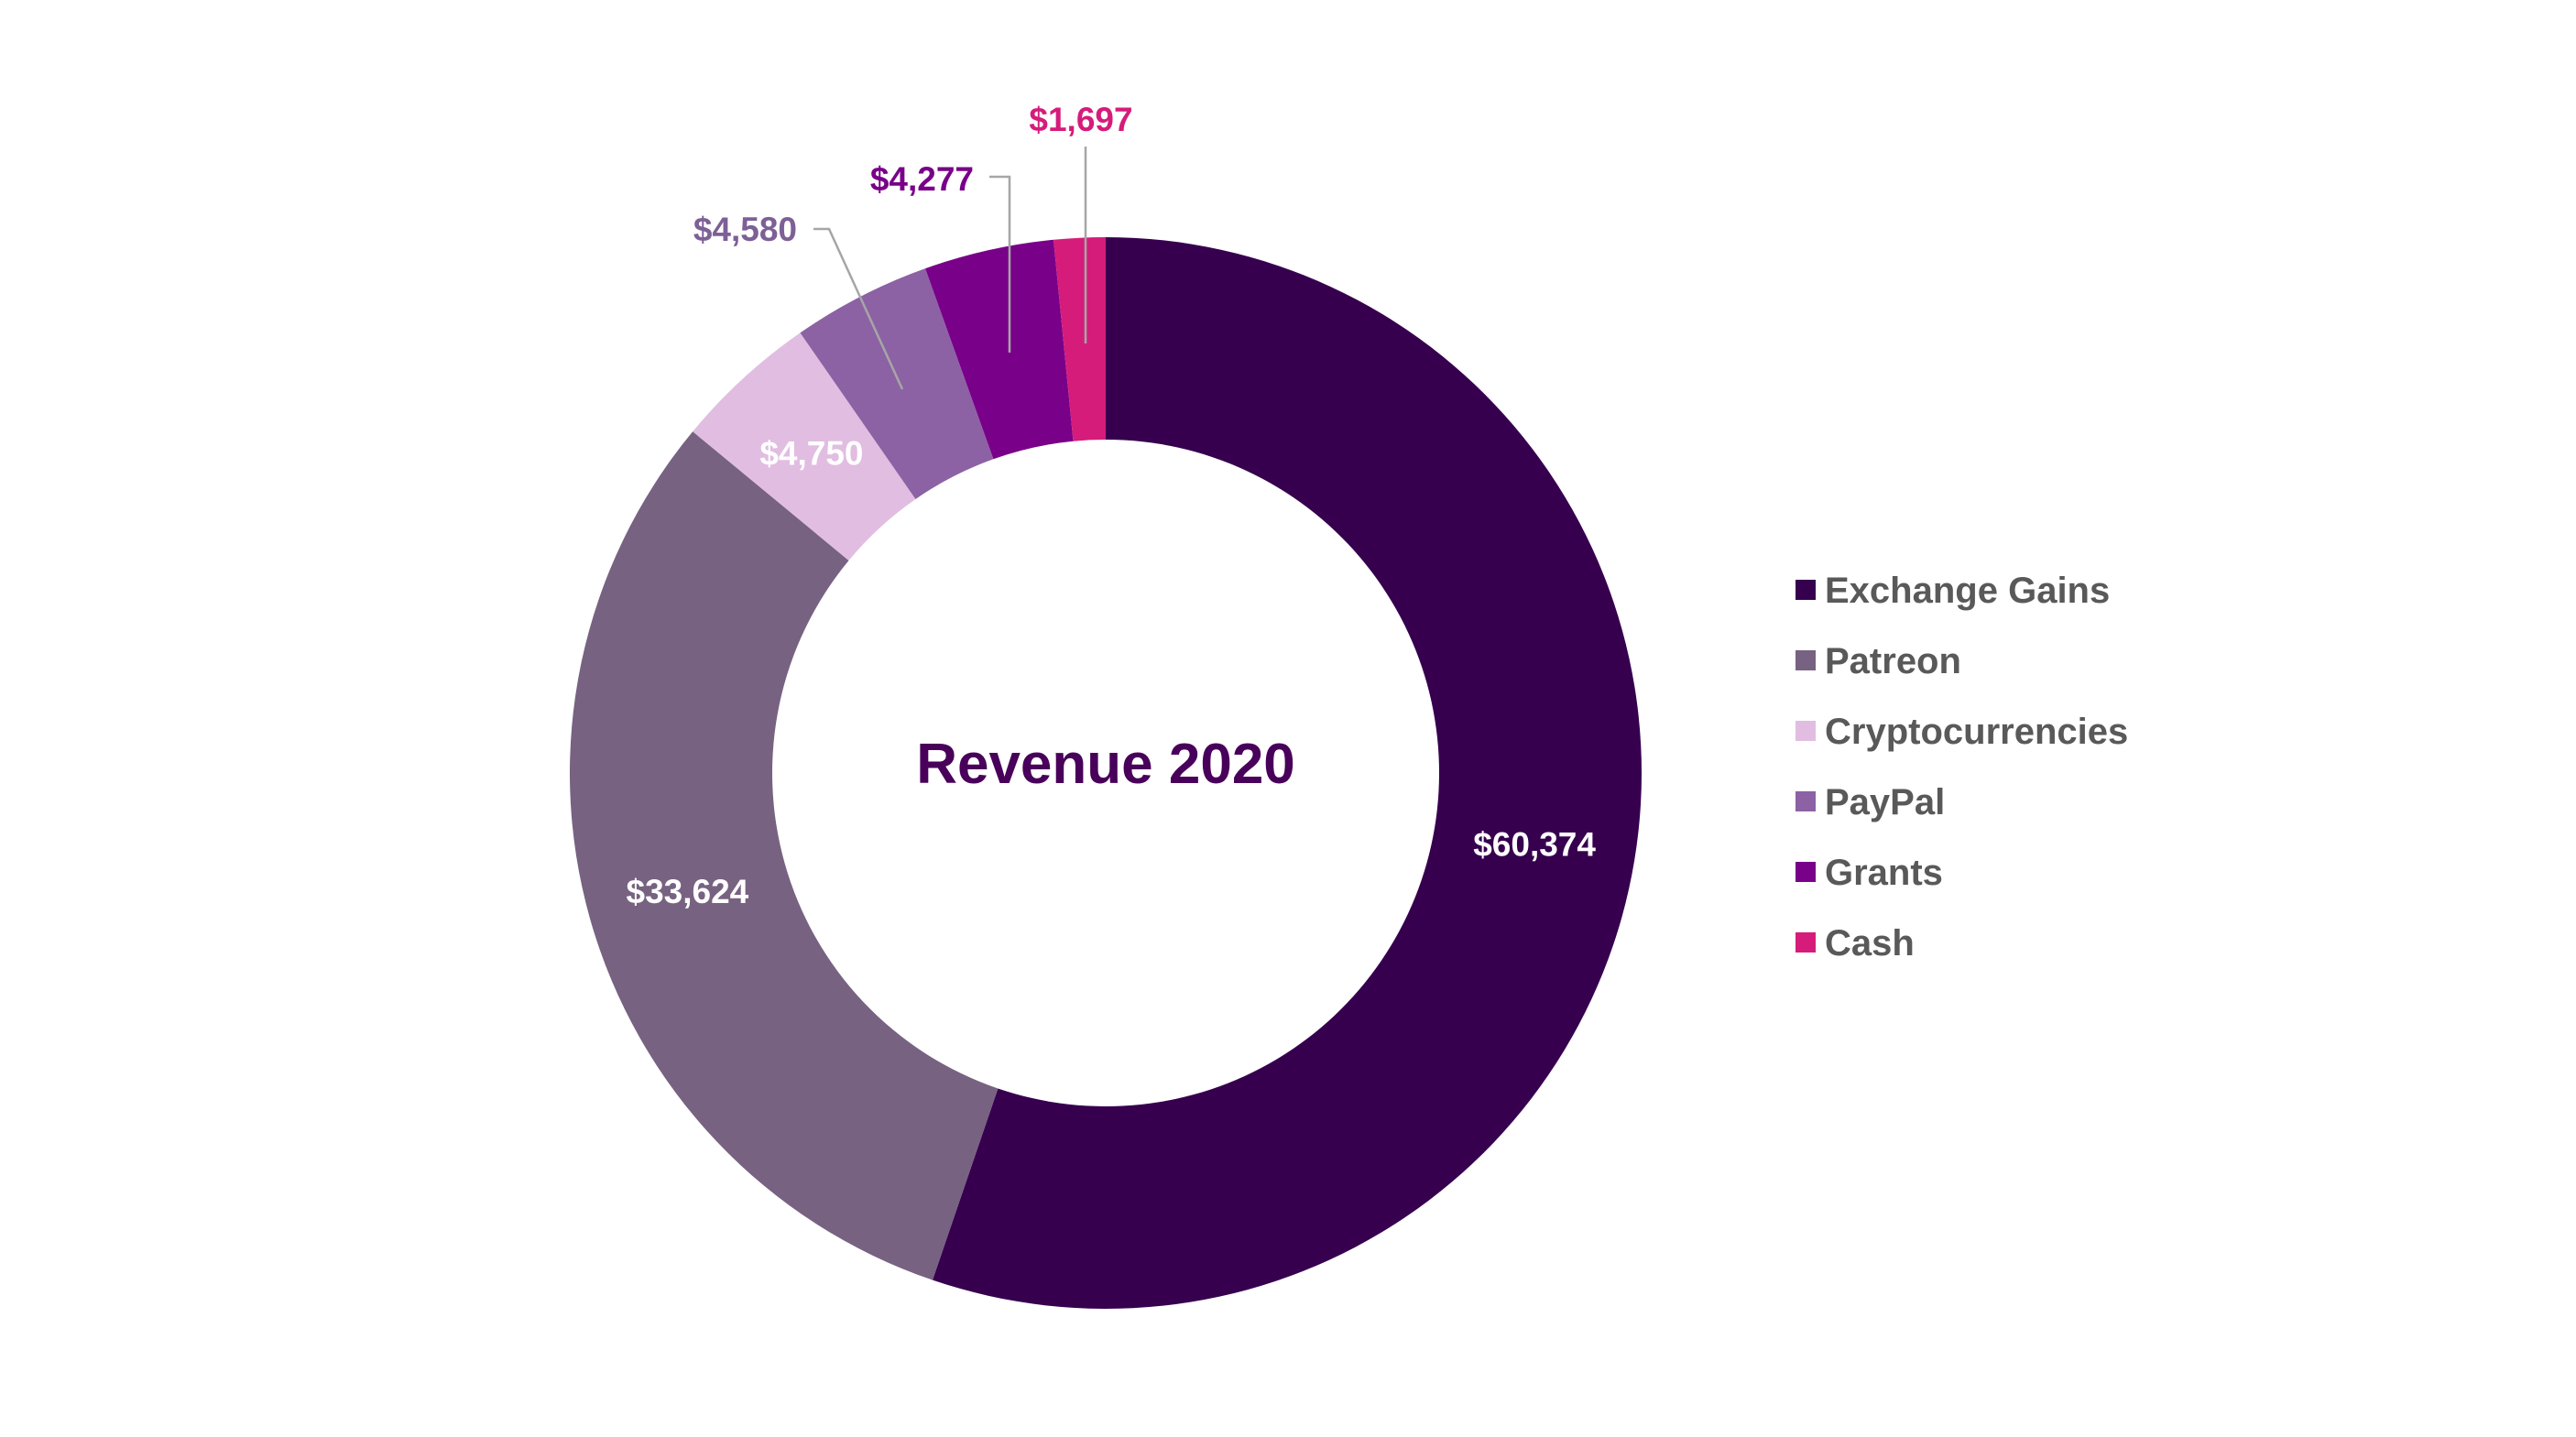 The image size is (2576, 1437). What do you see at coordinates (922, 179) in the screenshot?
I see `data-label-grants: $4,277` at bounding box center [922, 179].